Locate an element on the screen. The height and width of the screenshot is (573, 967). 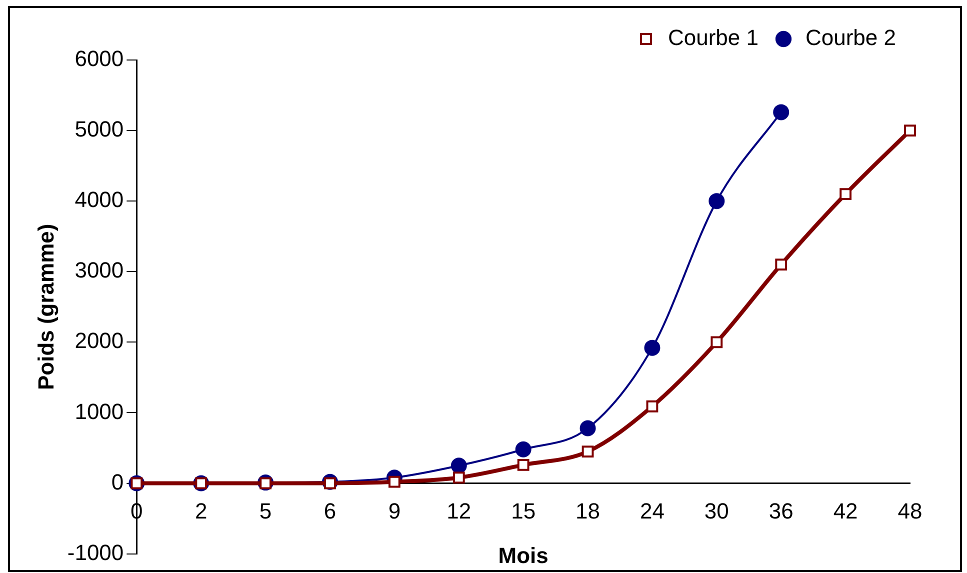
y-tick-label: 6000 is located at coordinates (99, 59).